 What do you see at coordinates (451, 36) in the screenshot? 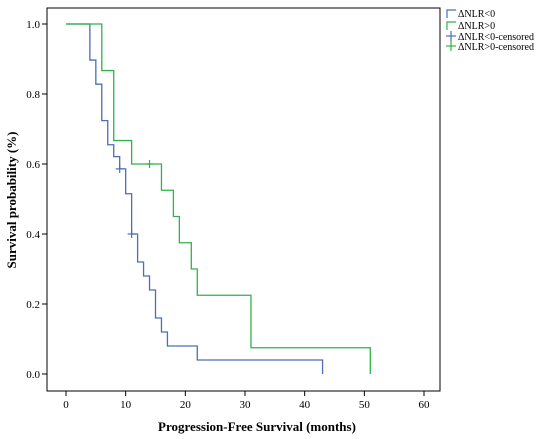
I see `legend-censor-mark-dnlr-neg` at bounding box center [451, 36].